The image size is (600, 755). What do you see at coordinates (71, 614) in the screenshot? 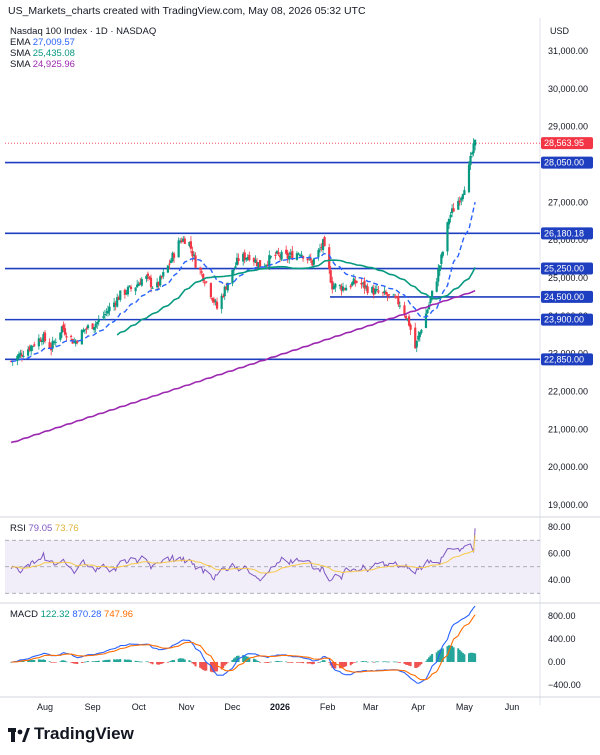
I see `macd-legend: MACD 122.32 870.28 747.96` at bounding box center [71, 614].